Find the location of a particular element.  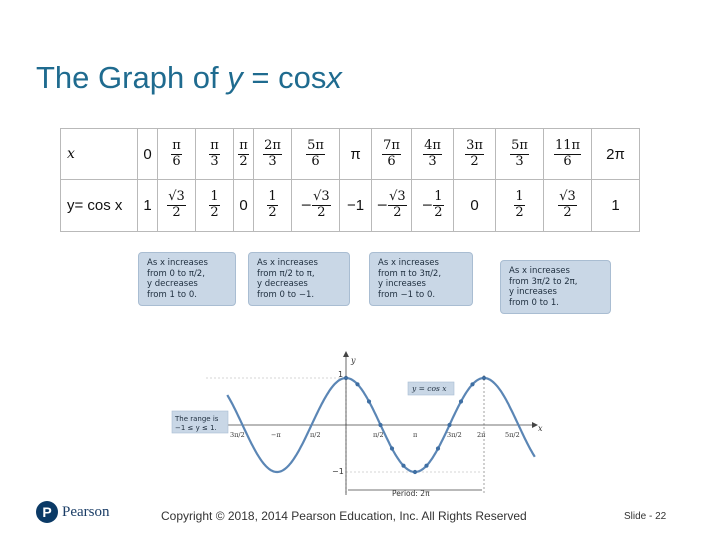

fraction: 2π 3 is located at coordinates (272, 153).